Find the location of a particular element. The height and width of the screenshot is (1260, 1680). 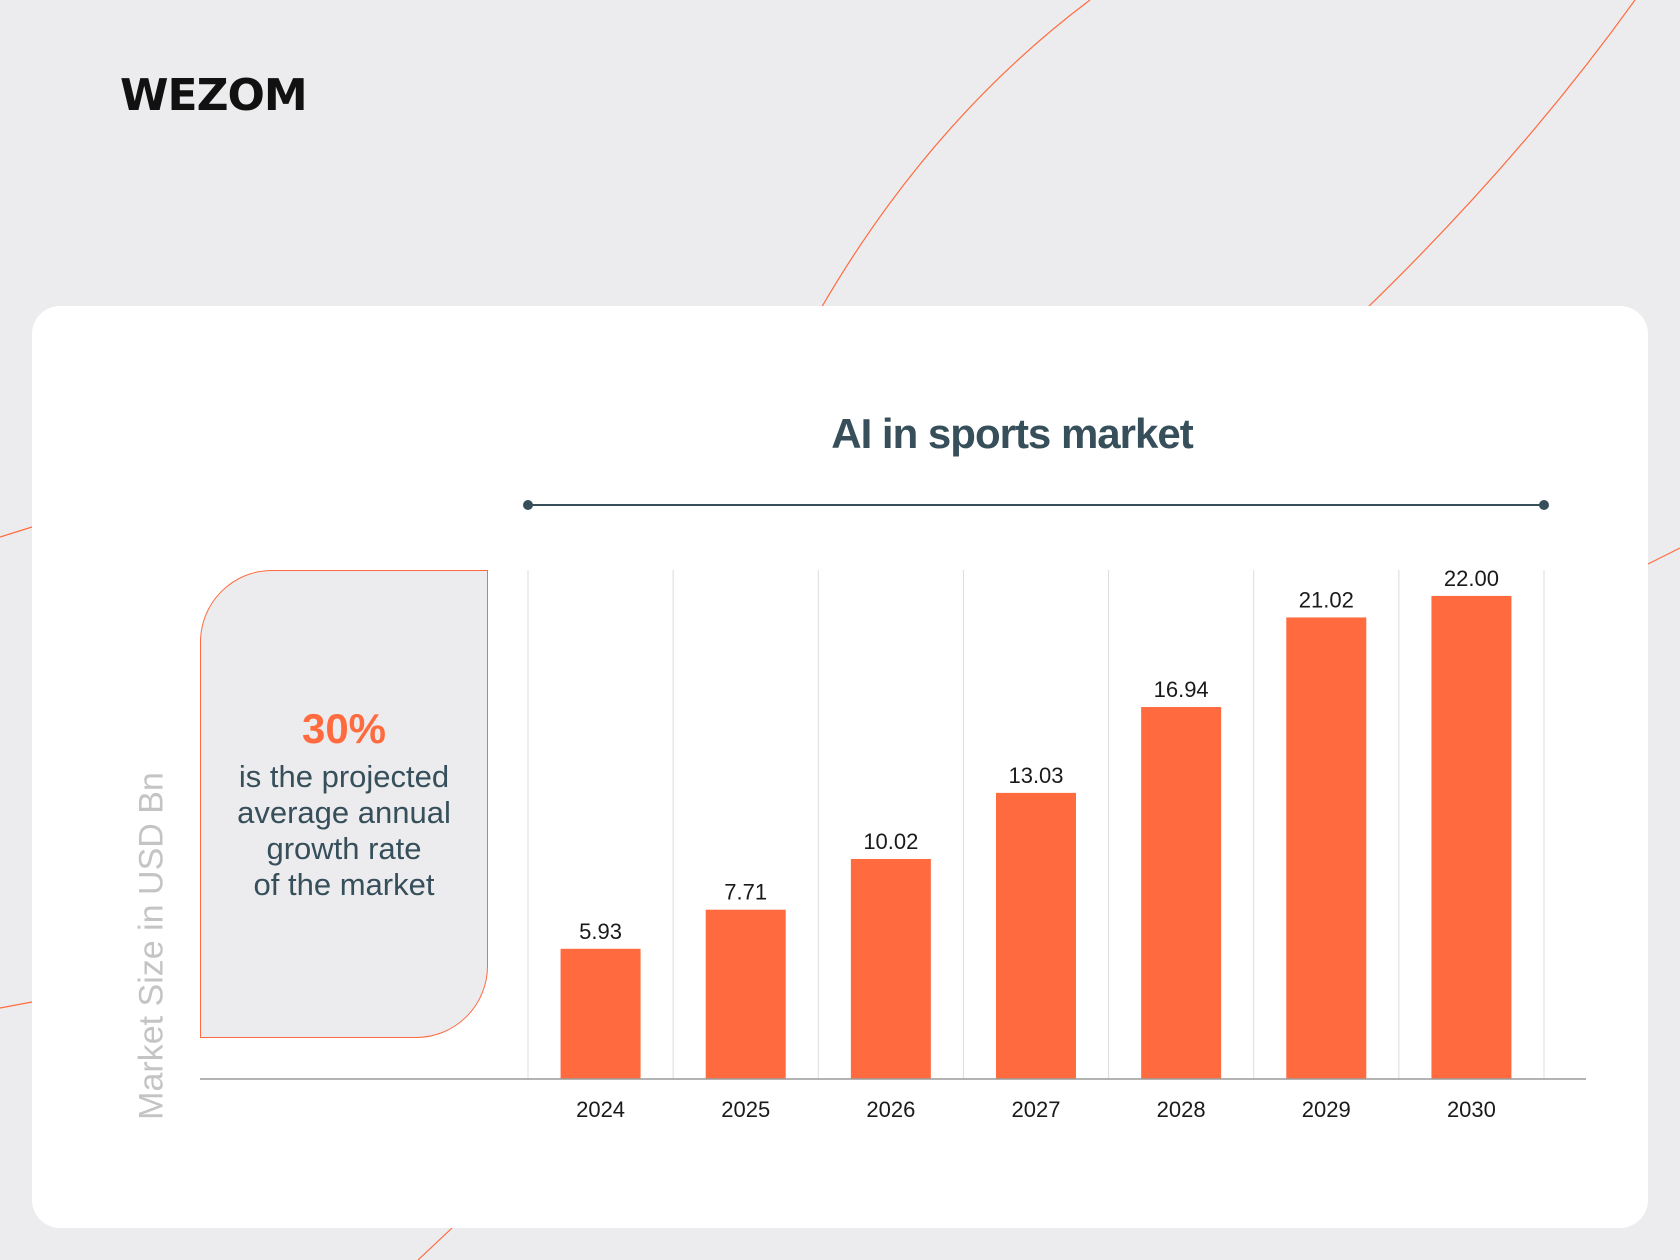

bar-2026 is located at coordinates (890, 968).